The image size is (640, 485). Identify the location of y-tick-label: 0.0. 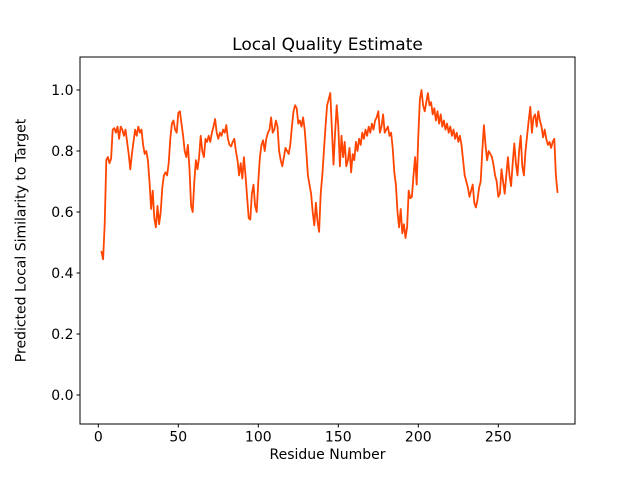
(62, 396).